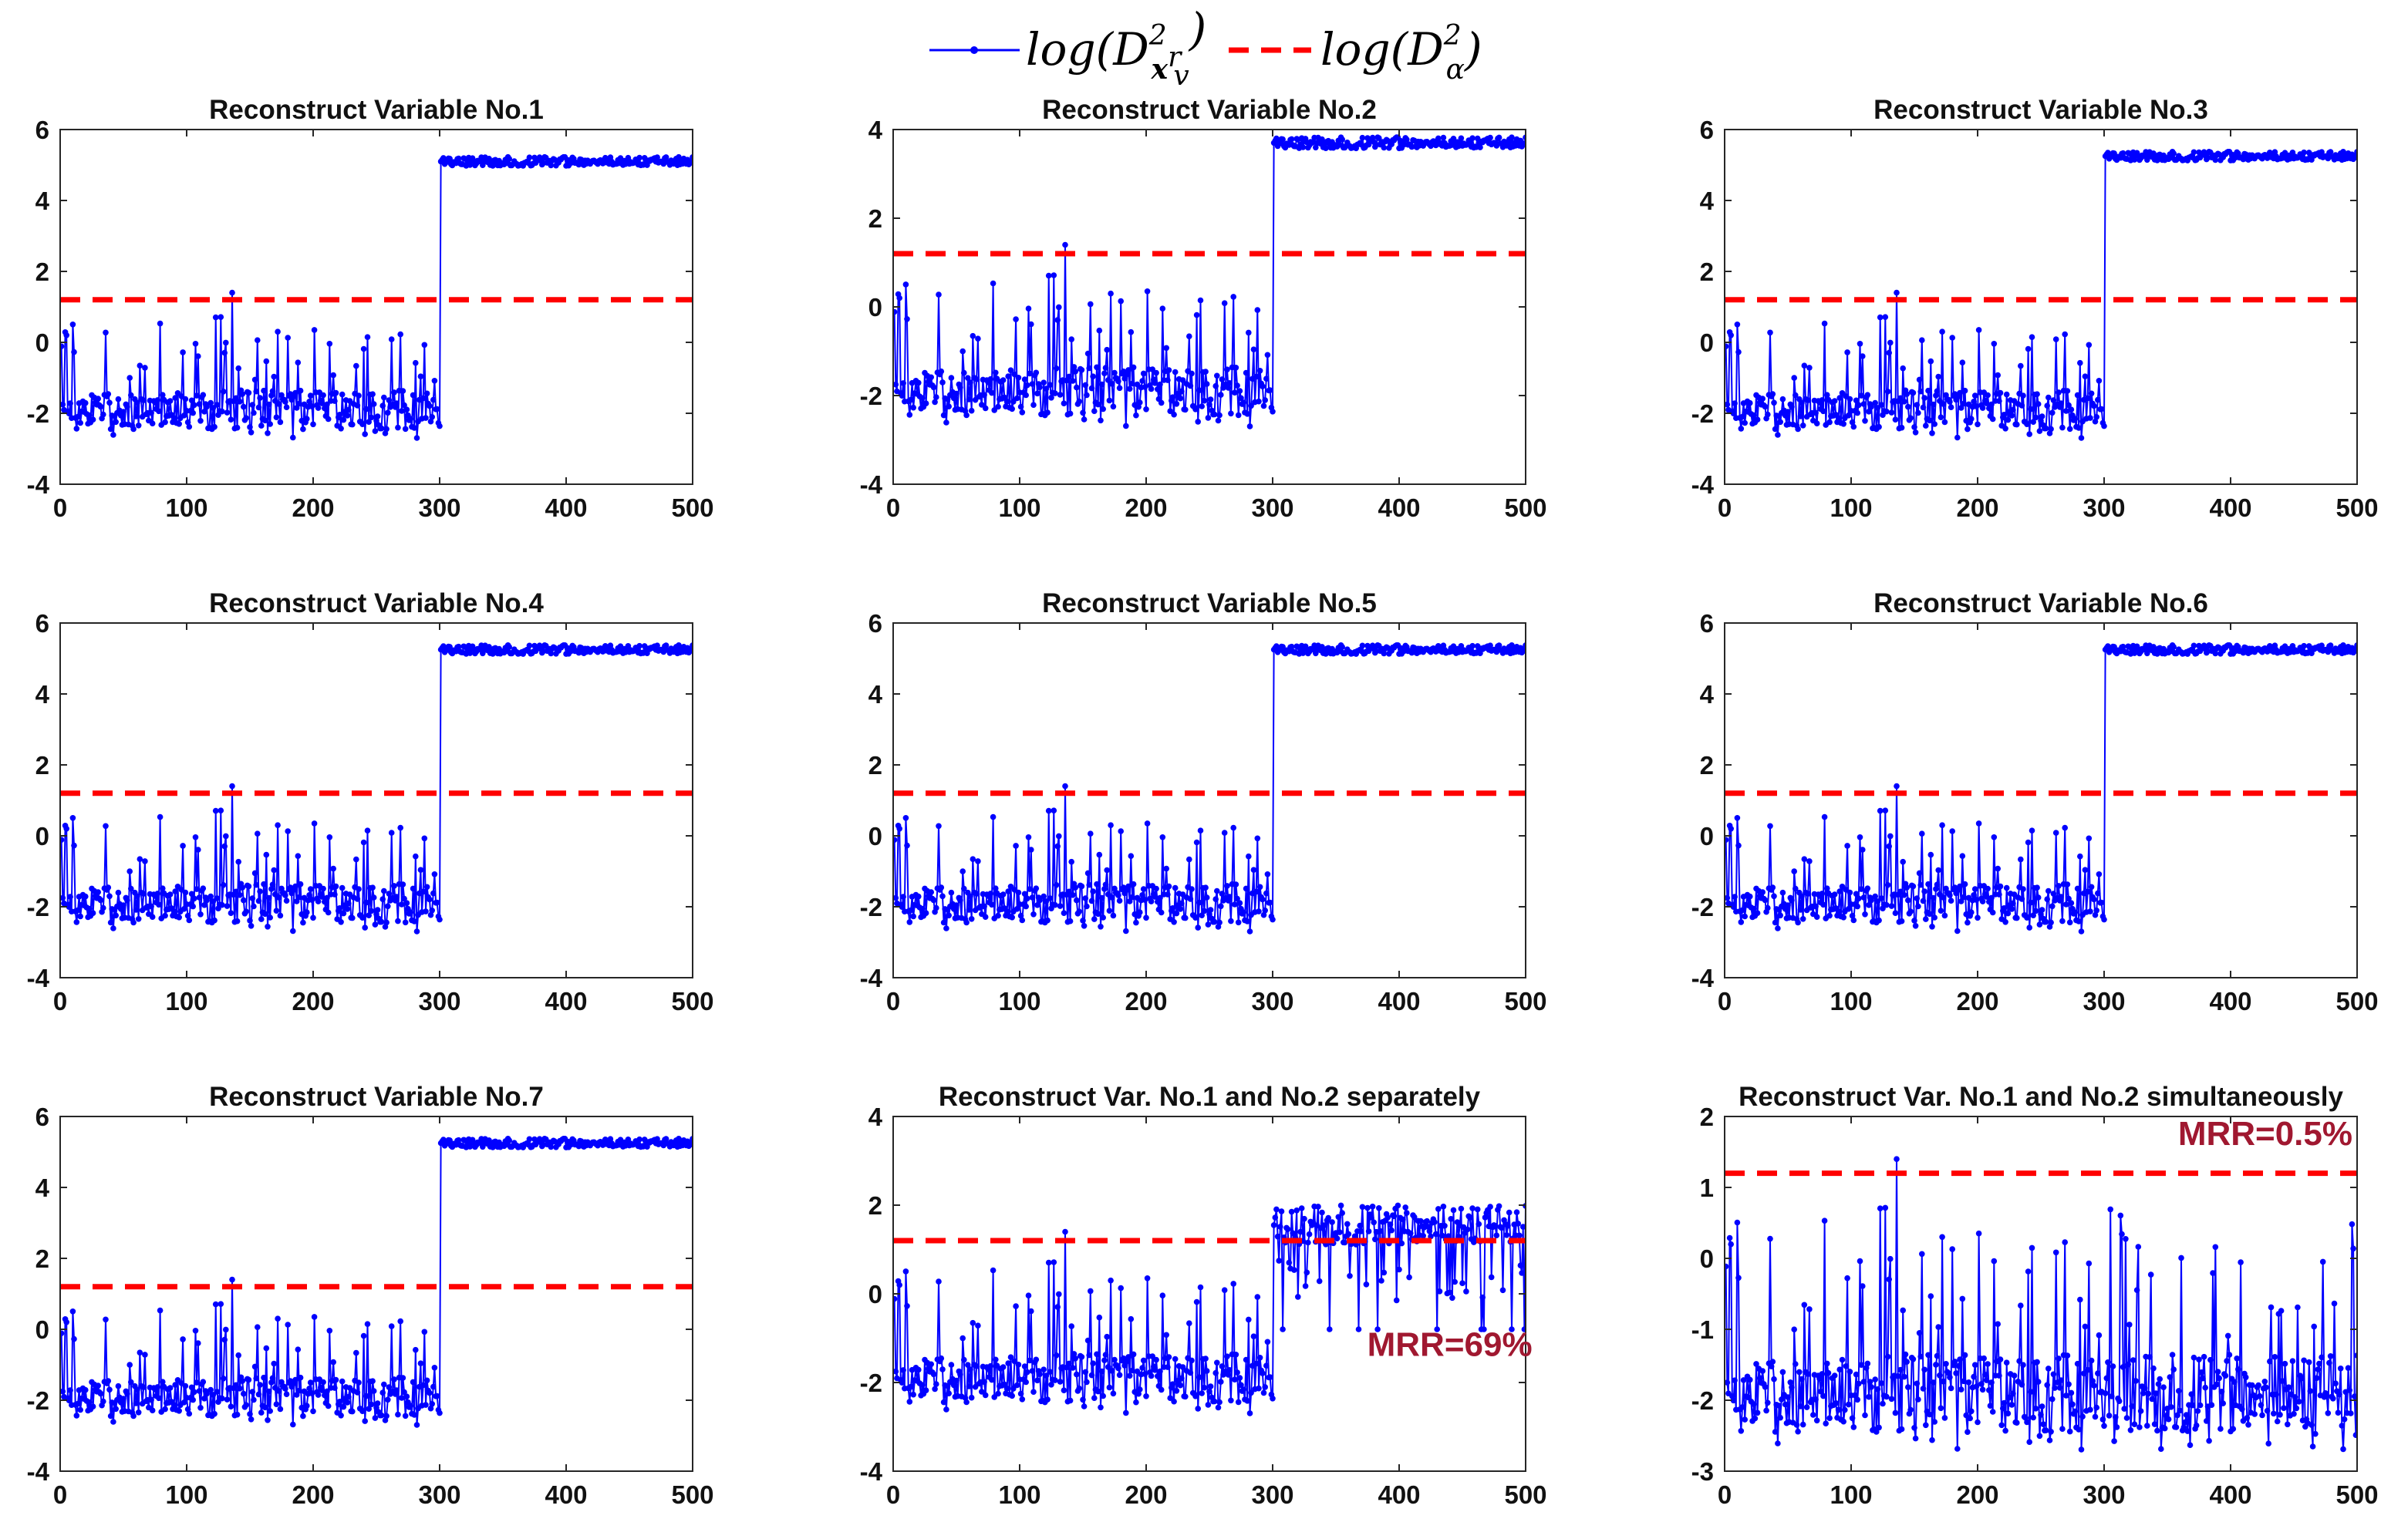 This screenshot has width=2408, height=1529. What do you see at coordinates (1707, 272) in the screenshot?
I see `y-tick-label: 2` at bounding box center [1707, 272].